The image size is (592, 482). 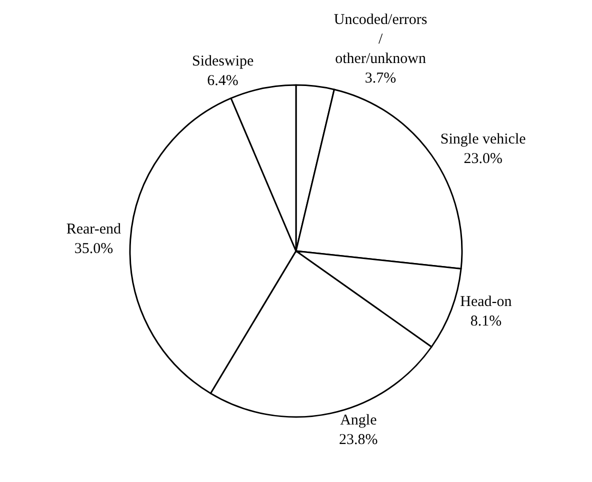 I want to click on data-label: 23.0%, so click(x=483, y=158).